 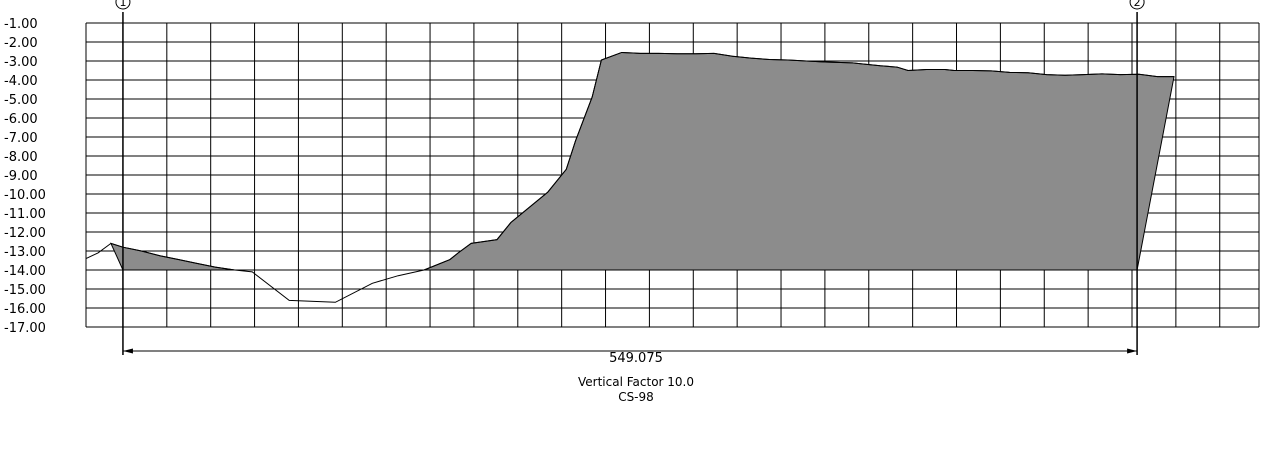 What do you see at coordinates (21, 119) in the screenshot?
I see `y-tick-label: -6.00` at bounding box center [21, 119].